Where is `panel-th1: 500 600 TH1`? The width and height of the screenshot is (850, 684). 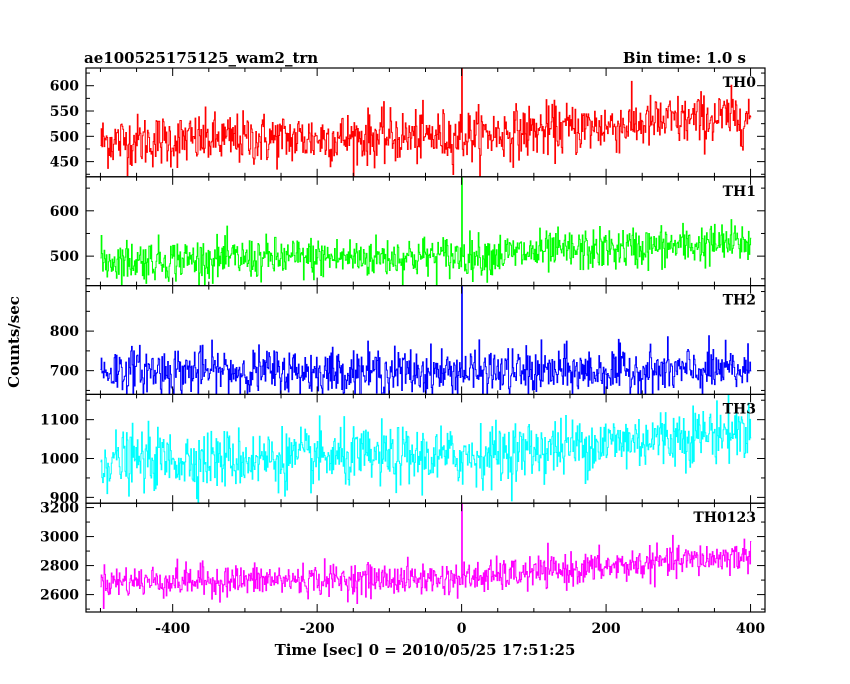 panel-th1: 500 600 TH1 is located at coordinates (408, 231).